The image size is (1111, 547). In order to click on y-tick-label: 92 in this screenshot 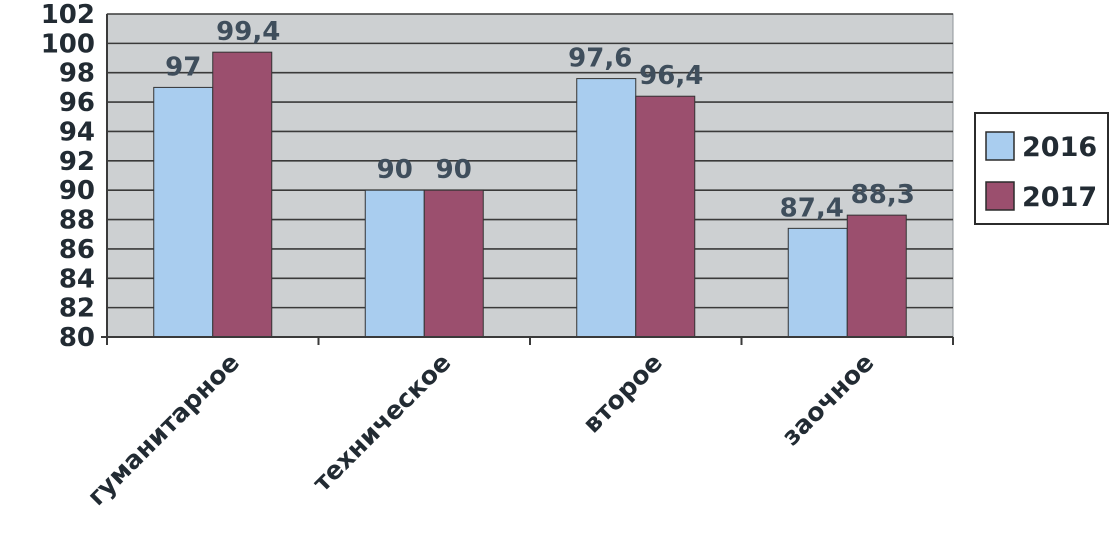, I will do `click(77, 162)`.